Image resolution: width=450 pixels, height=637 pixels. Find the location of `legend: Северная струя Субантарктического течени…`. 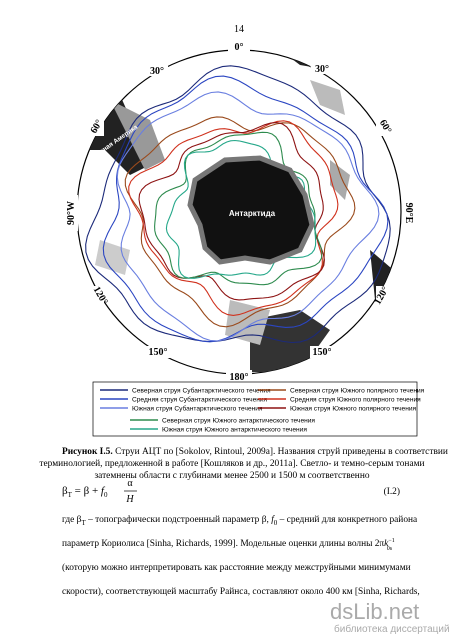

legend: Северная струя Субантарктического течени… is located at coordinates (262, 409).